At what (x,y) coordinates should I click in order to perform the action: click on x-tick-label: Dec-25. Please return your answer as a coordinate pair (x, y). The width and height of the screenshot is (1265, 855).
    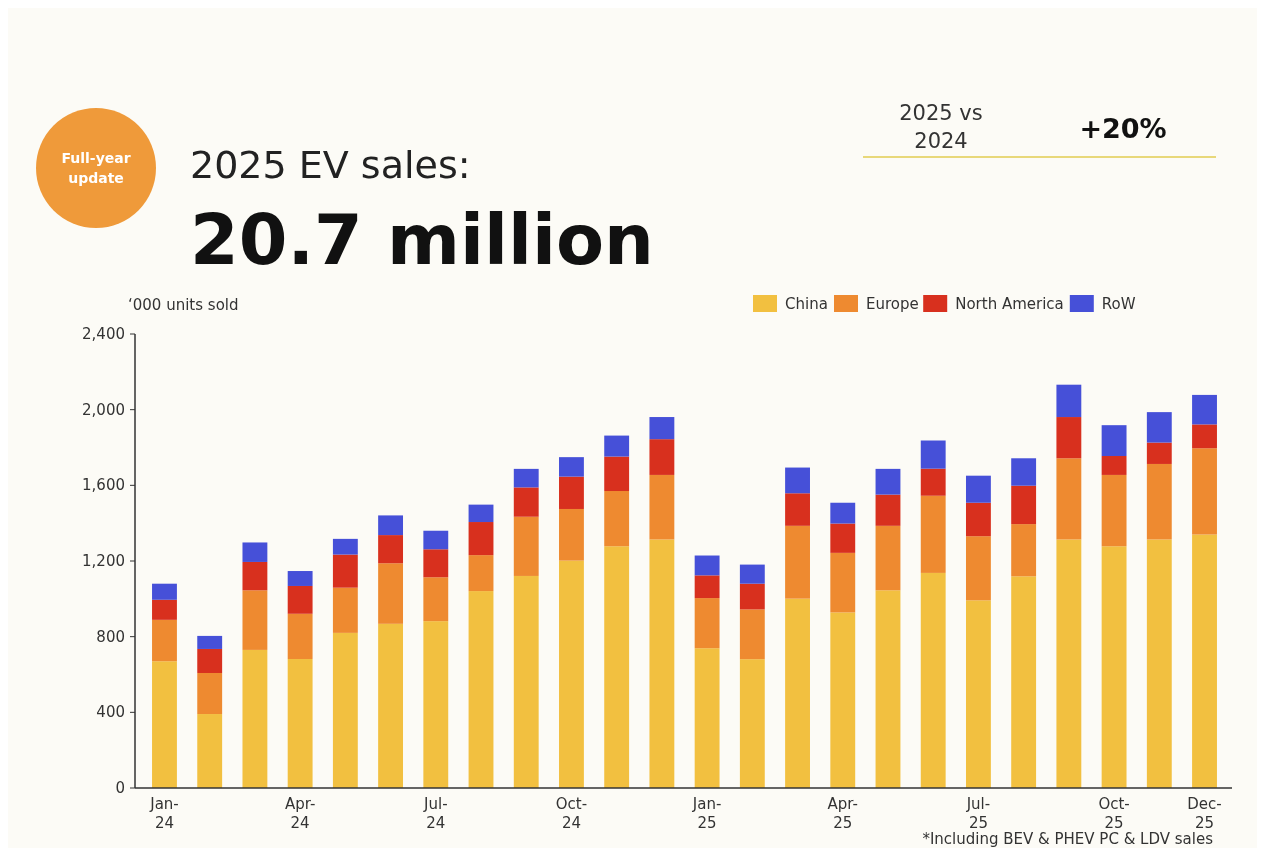
    Looking at the image, I should click on (1204, 813).